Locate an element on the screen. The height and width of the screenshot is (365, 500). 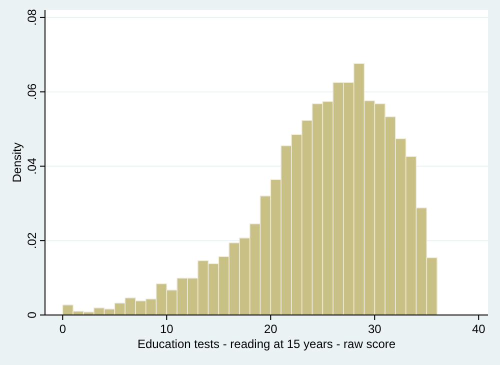
y-axis-title: Density is located at coordinates (17, 162).